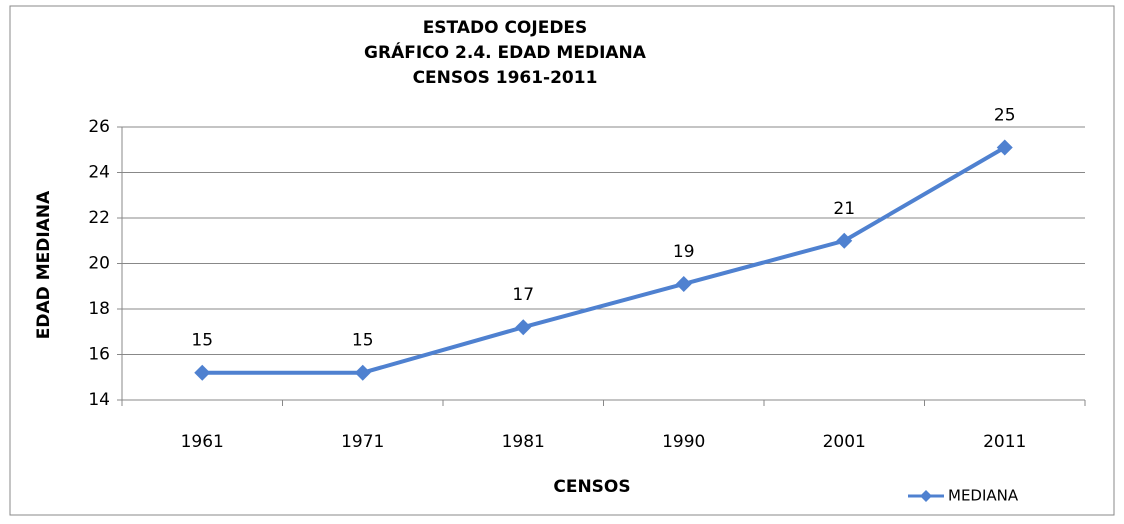 This screenshot has height=524, width=1124. What do you see at coordinates (523, 442) in the screenshot?
I see `x-tick-label: 1981` at bounding box center [523, 442].